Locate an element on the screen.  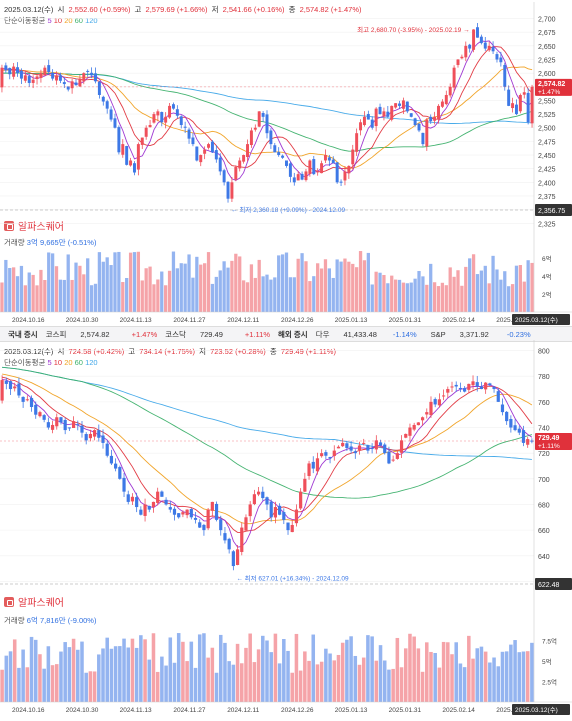
min-tag-value: 622.48 is located at coordinates (549, 585).